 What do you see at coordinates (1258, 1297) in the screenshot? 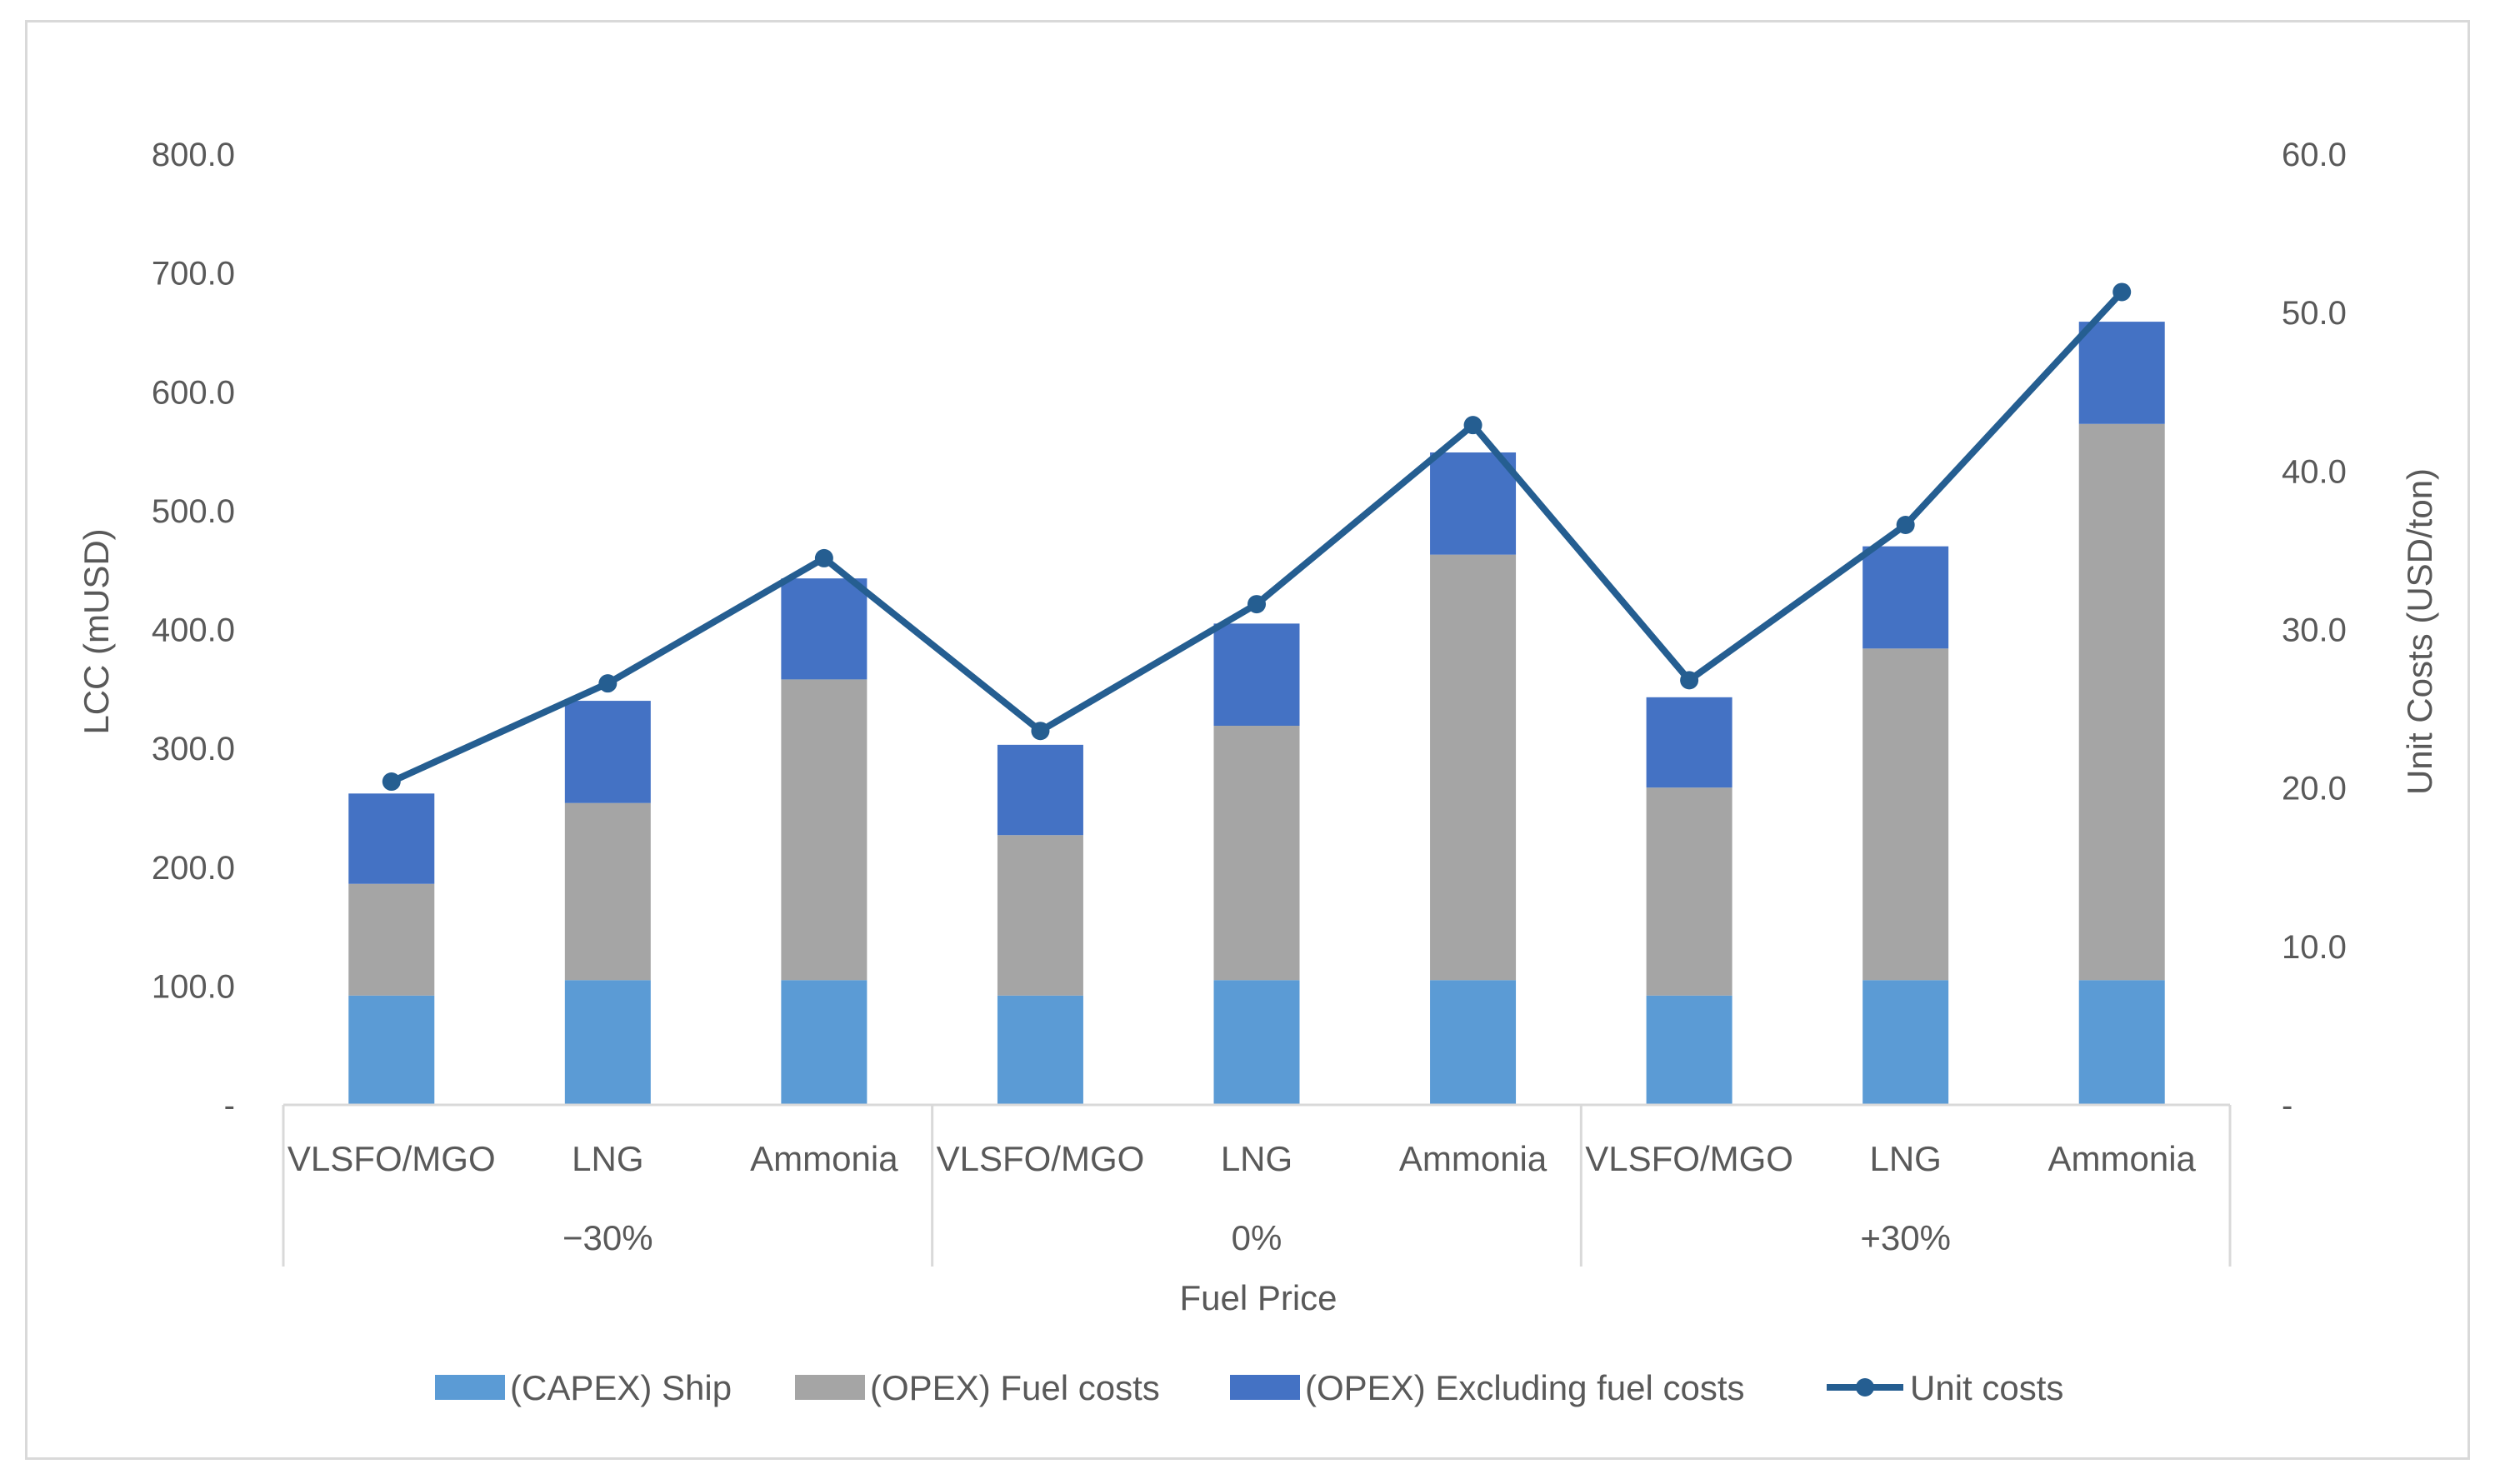
I see `x-axis-title: Fuel Price` at bounding box center [1258, 1297].